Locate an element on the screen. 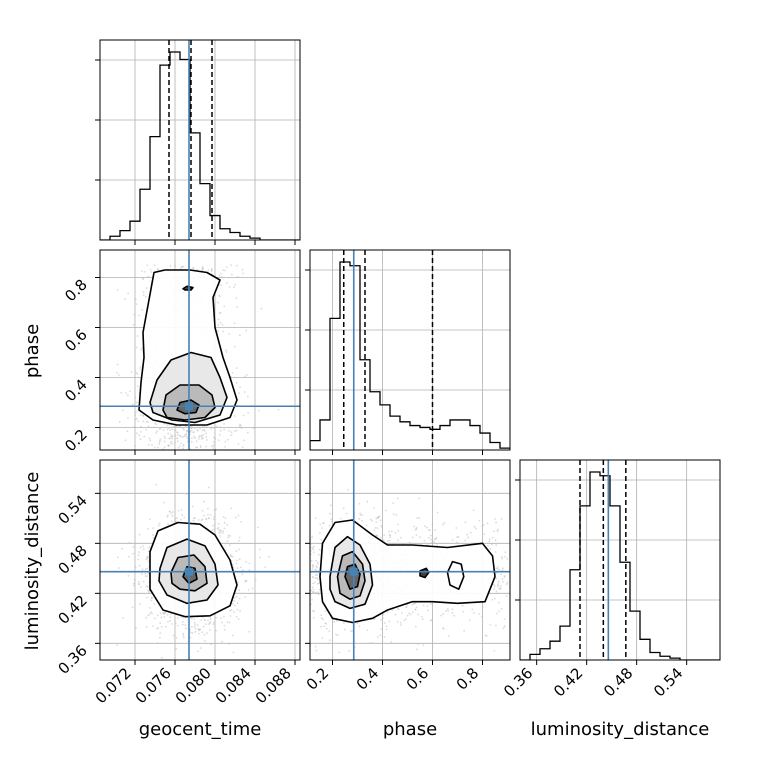 The width and height of the screenshot is (760, 760). y-tick-label-luminosity-distance-0: 0.36 is located at coordinates (72, 659).